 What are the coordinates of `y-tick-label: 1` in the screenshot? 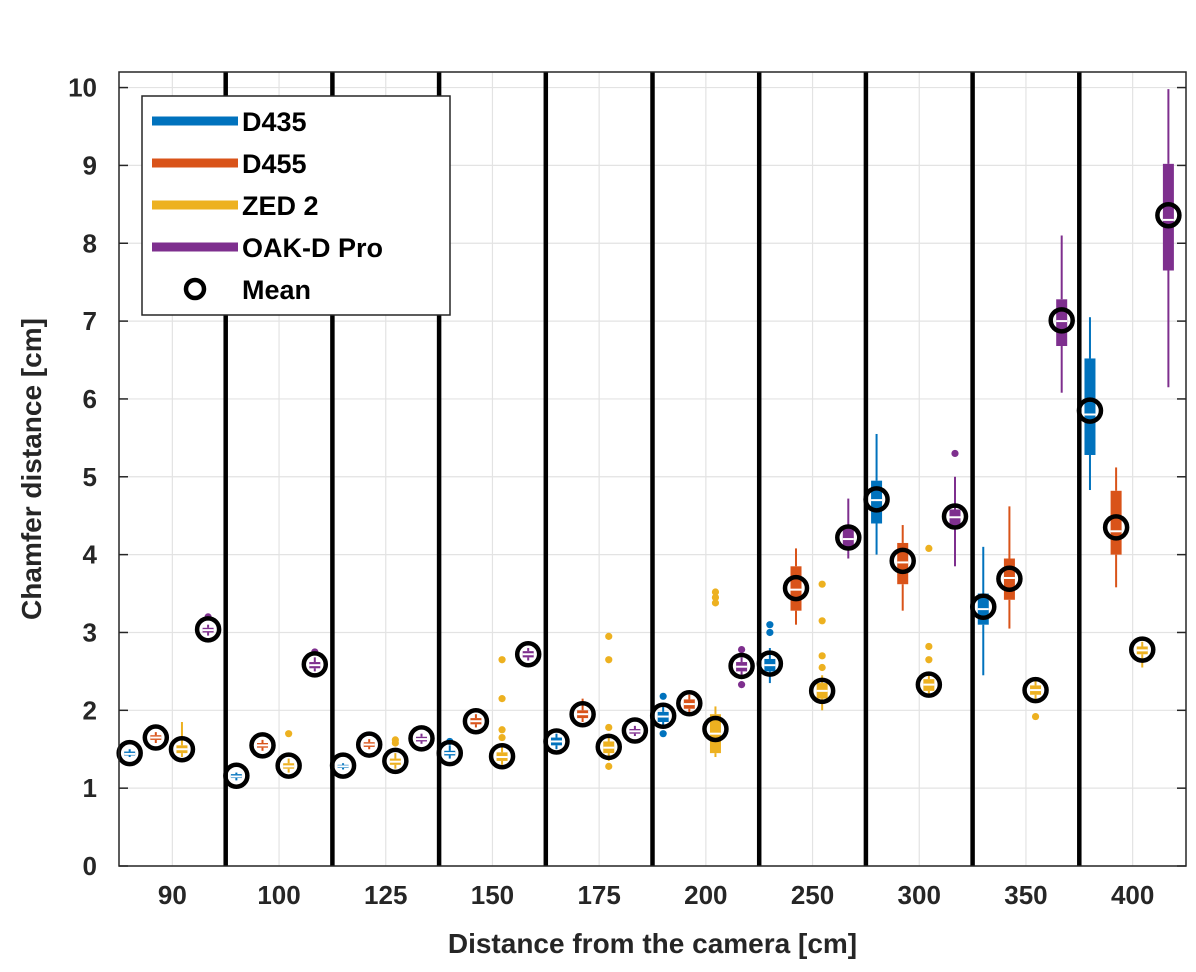 It's located at (90, 788).